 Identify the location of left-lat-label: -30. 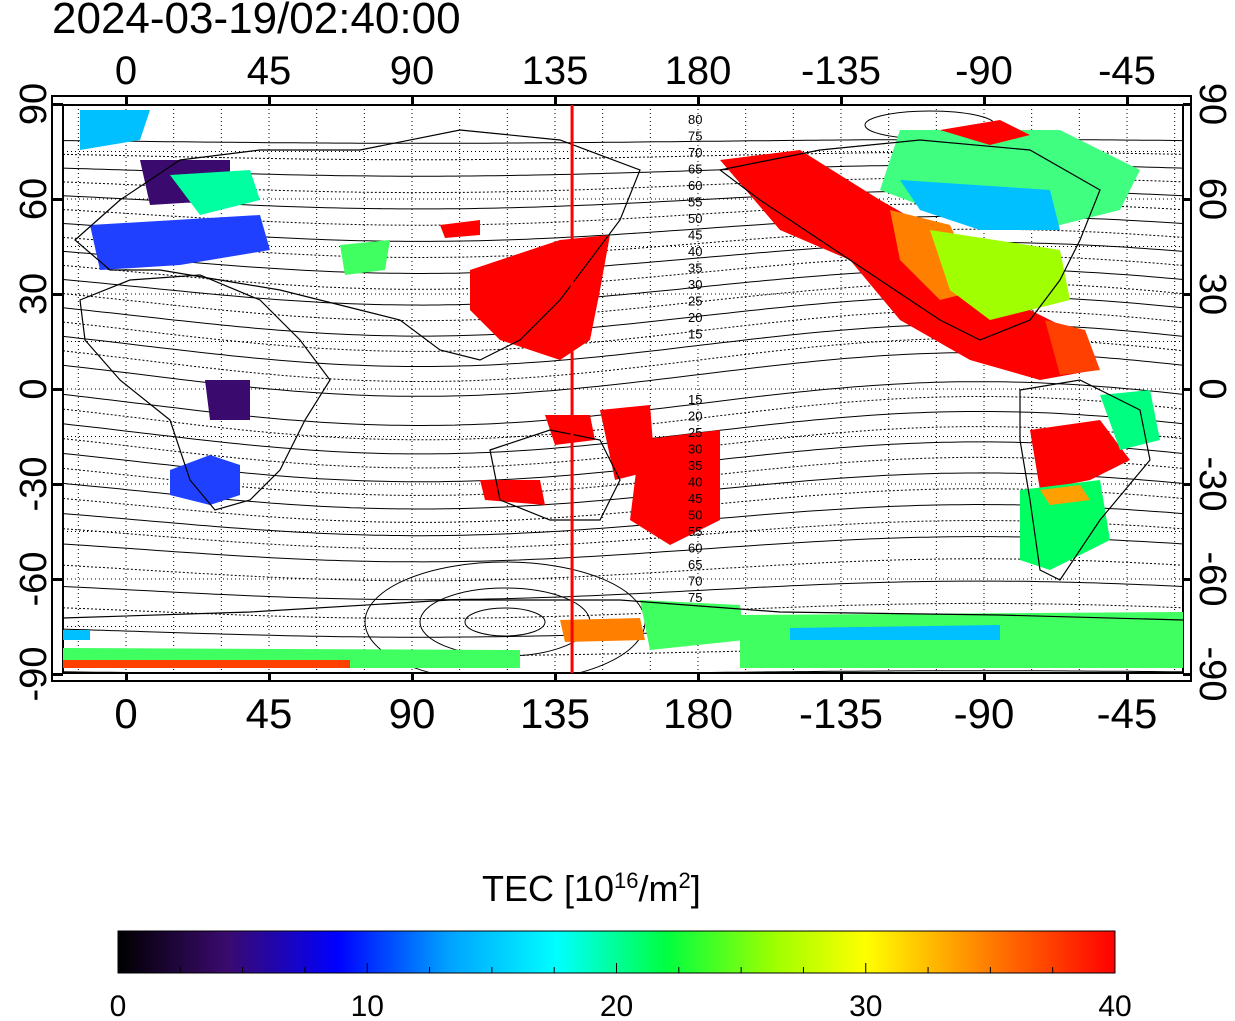
(34, 484).